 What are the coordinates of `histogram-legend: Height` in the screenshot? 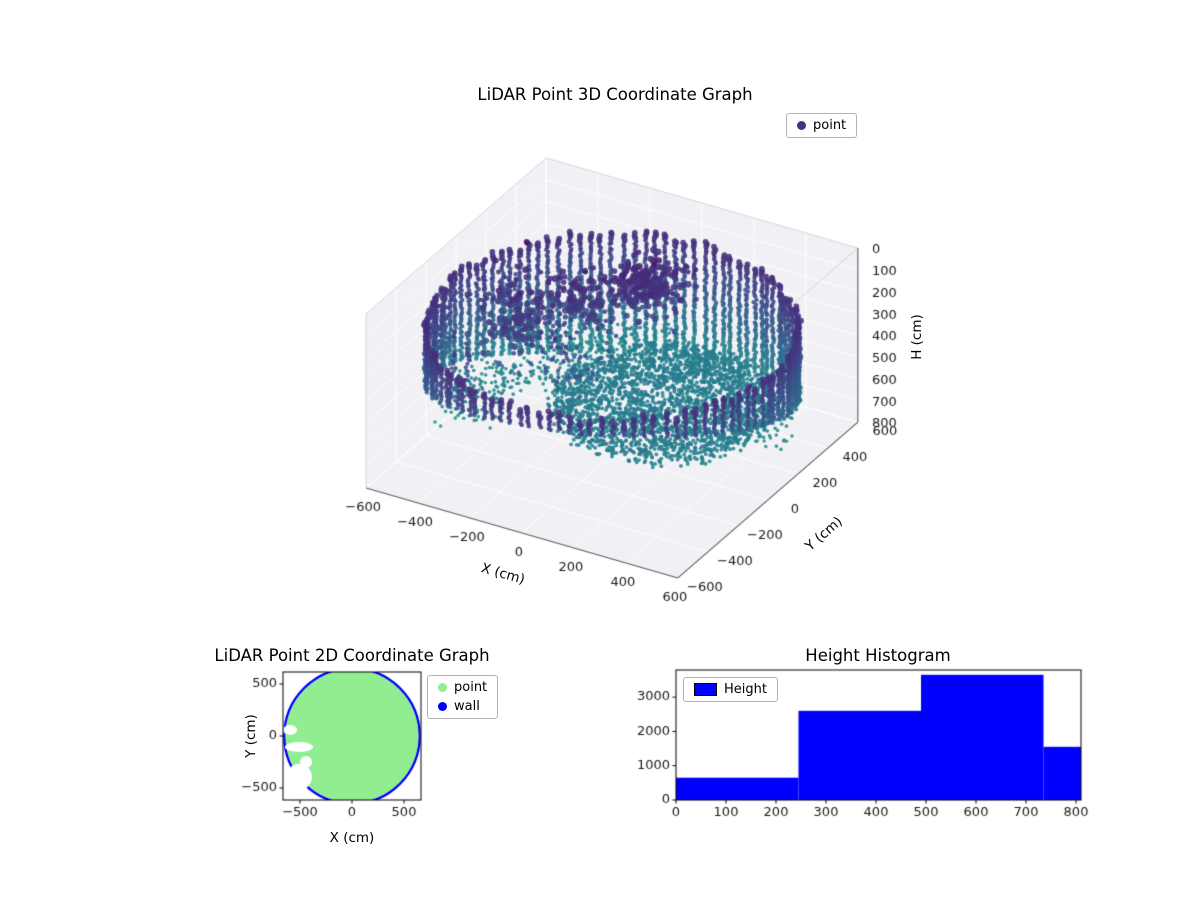 It's located at (730, 689).